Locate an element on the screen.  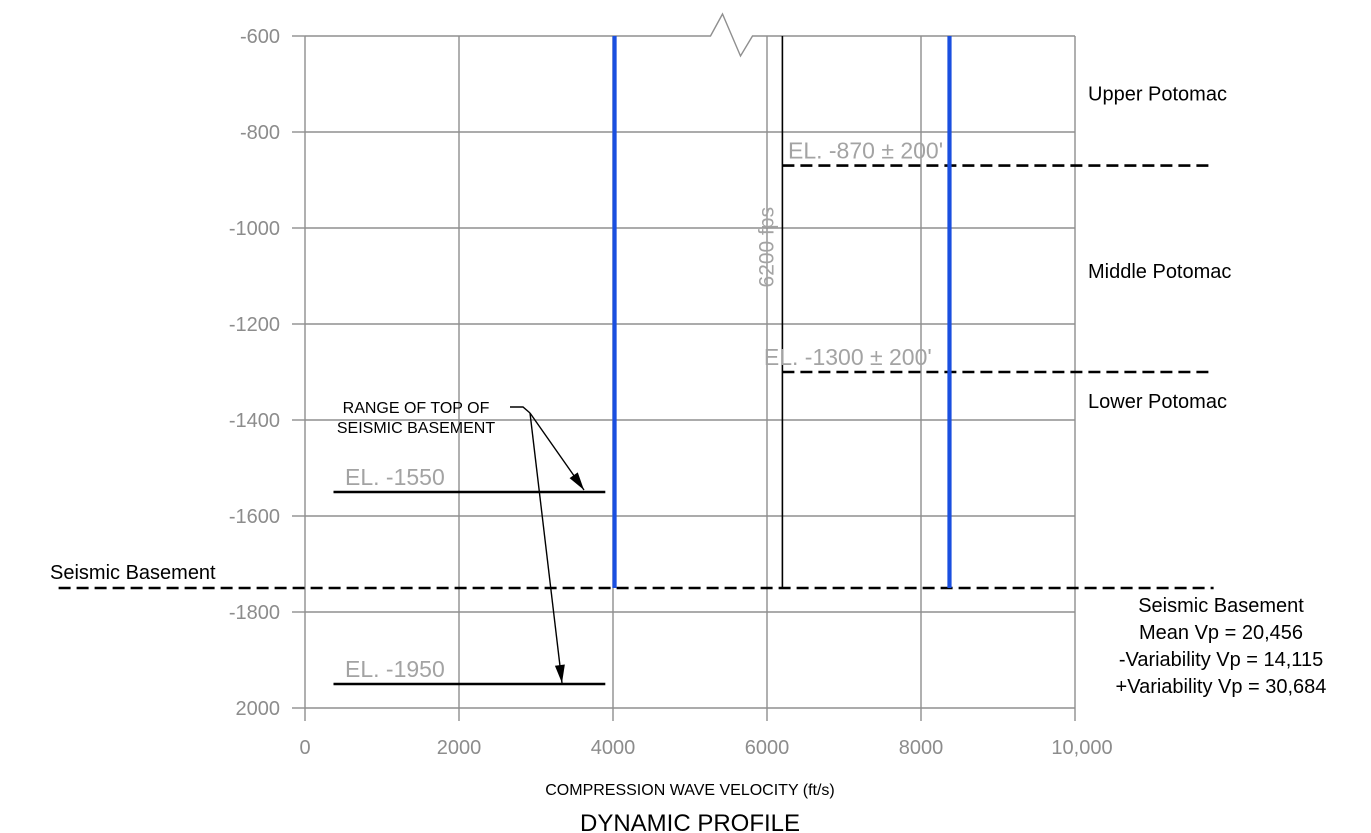
y-tick-label: -1200 is located at coordinates (254, 325).